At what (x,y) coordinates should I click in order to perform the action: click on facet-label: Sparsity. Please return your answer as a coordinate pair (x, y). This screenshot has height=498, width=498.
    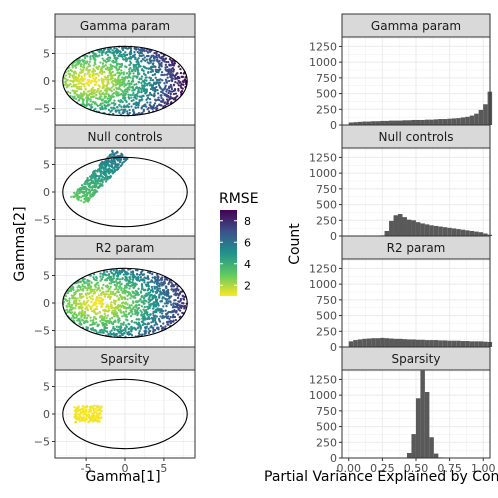
    Looking at the image, I should click on (416, 359).